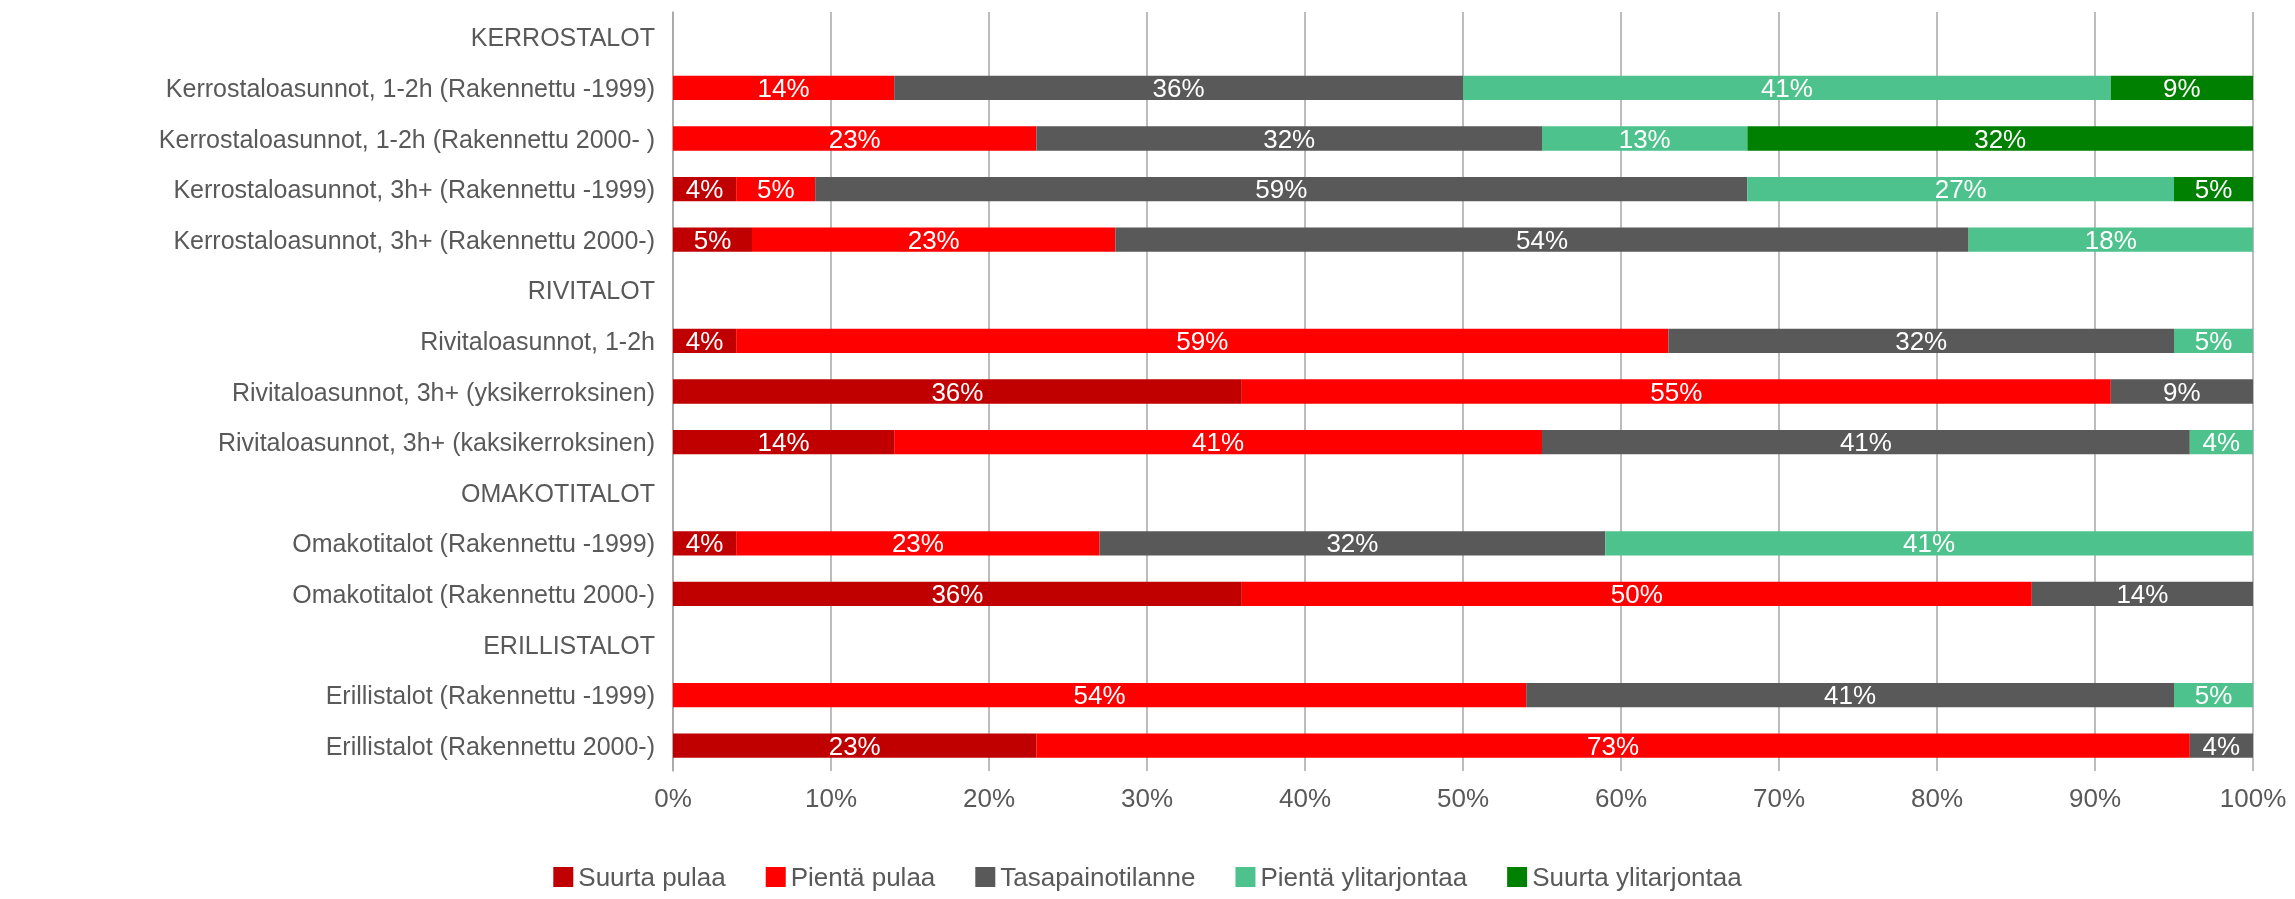 This screenshot has width=2295, height=899. What do you see at coordinates (1147, 798) in the screenshot?
I see `x-tick-label: 30%` at bounding box center [1147, 798].